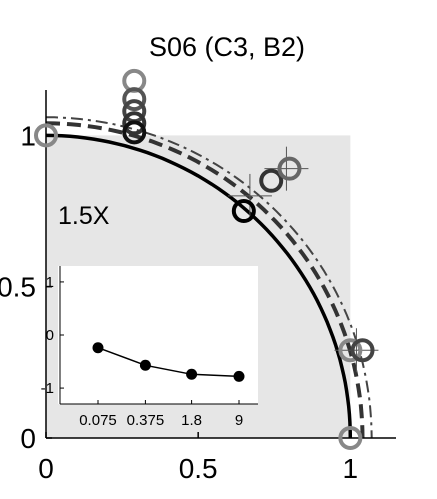  I want to click on y-tick-label: 0, so click(28, 438).